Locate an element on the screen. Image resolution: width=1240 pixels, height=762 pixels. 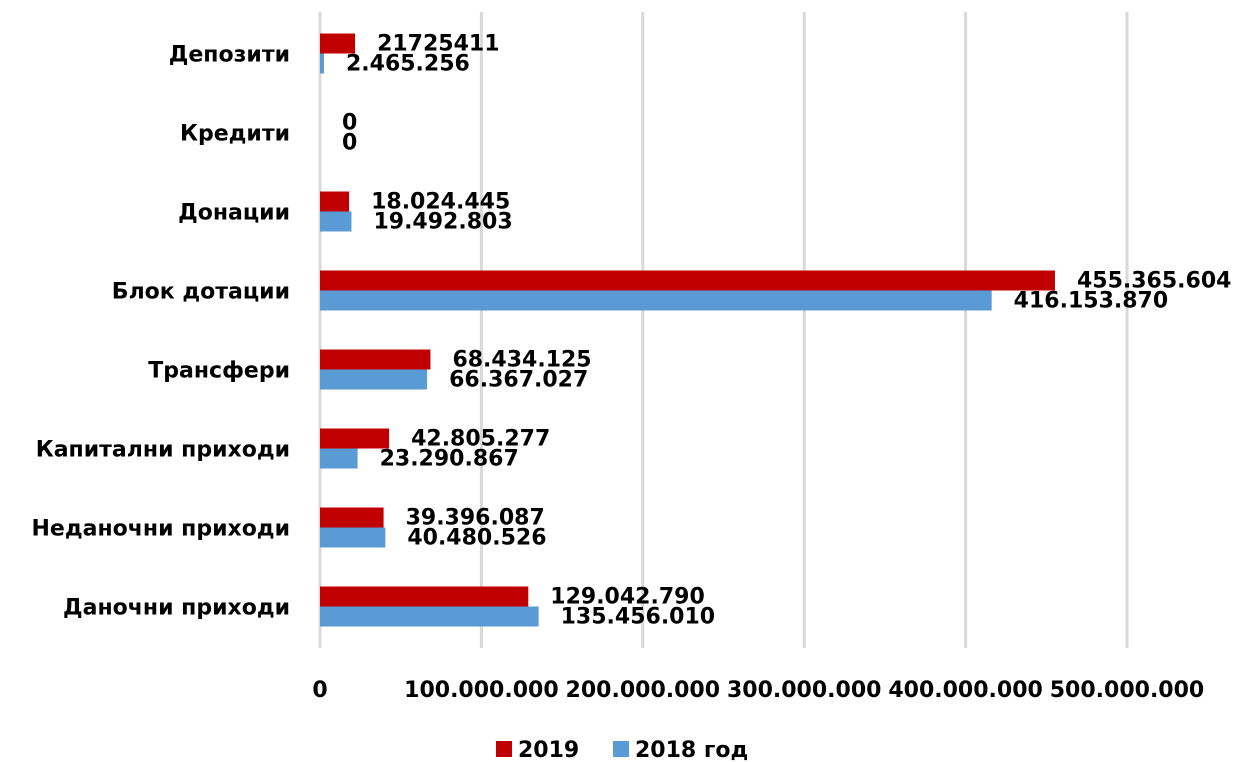
category-label: Трансфери is located at coordinates (219, 371).